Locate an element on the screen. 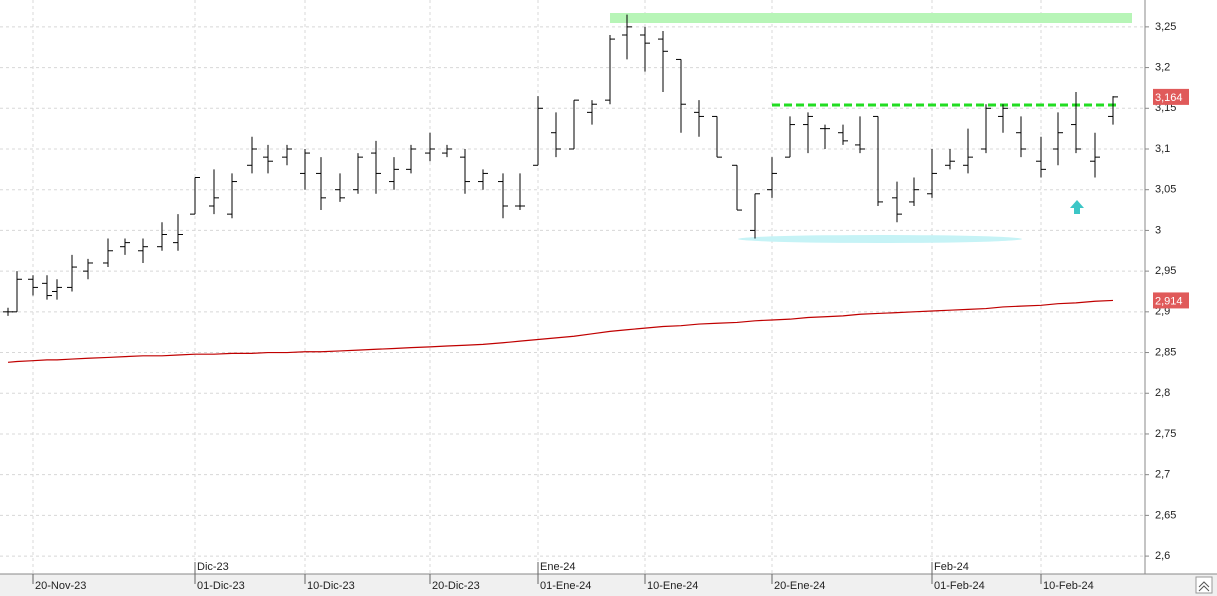 The image size is (1217, 596). y-tick-label: 2,95 is located at coordinates (1165, 271).